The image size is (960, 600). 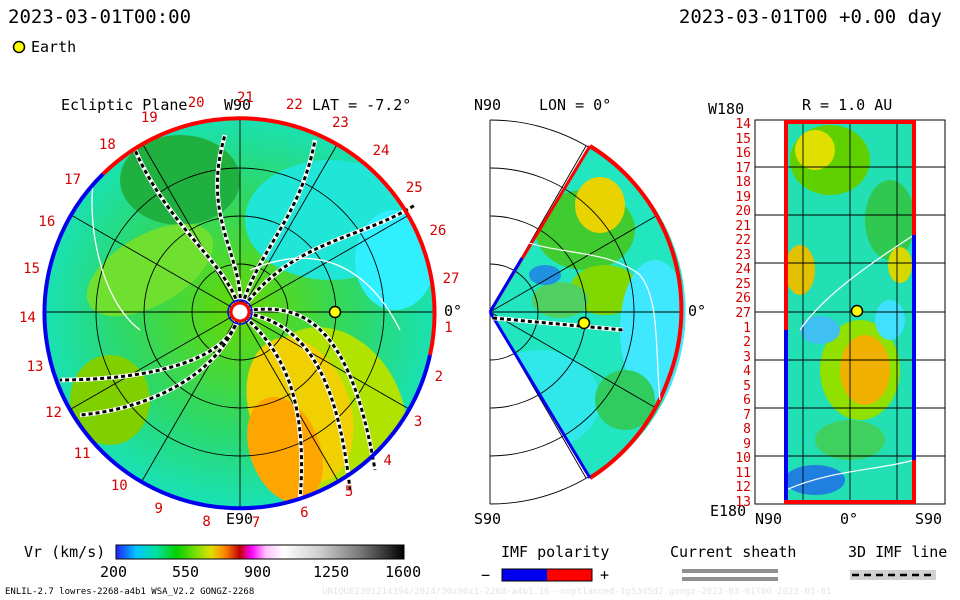 I want to click on carrington-label: 5, so click(x=349, y=491).